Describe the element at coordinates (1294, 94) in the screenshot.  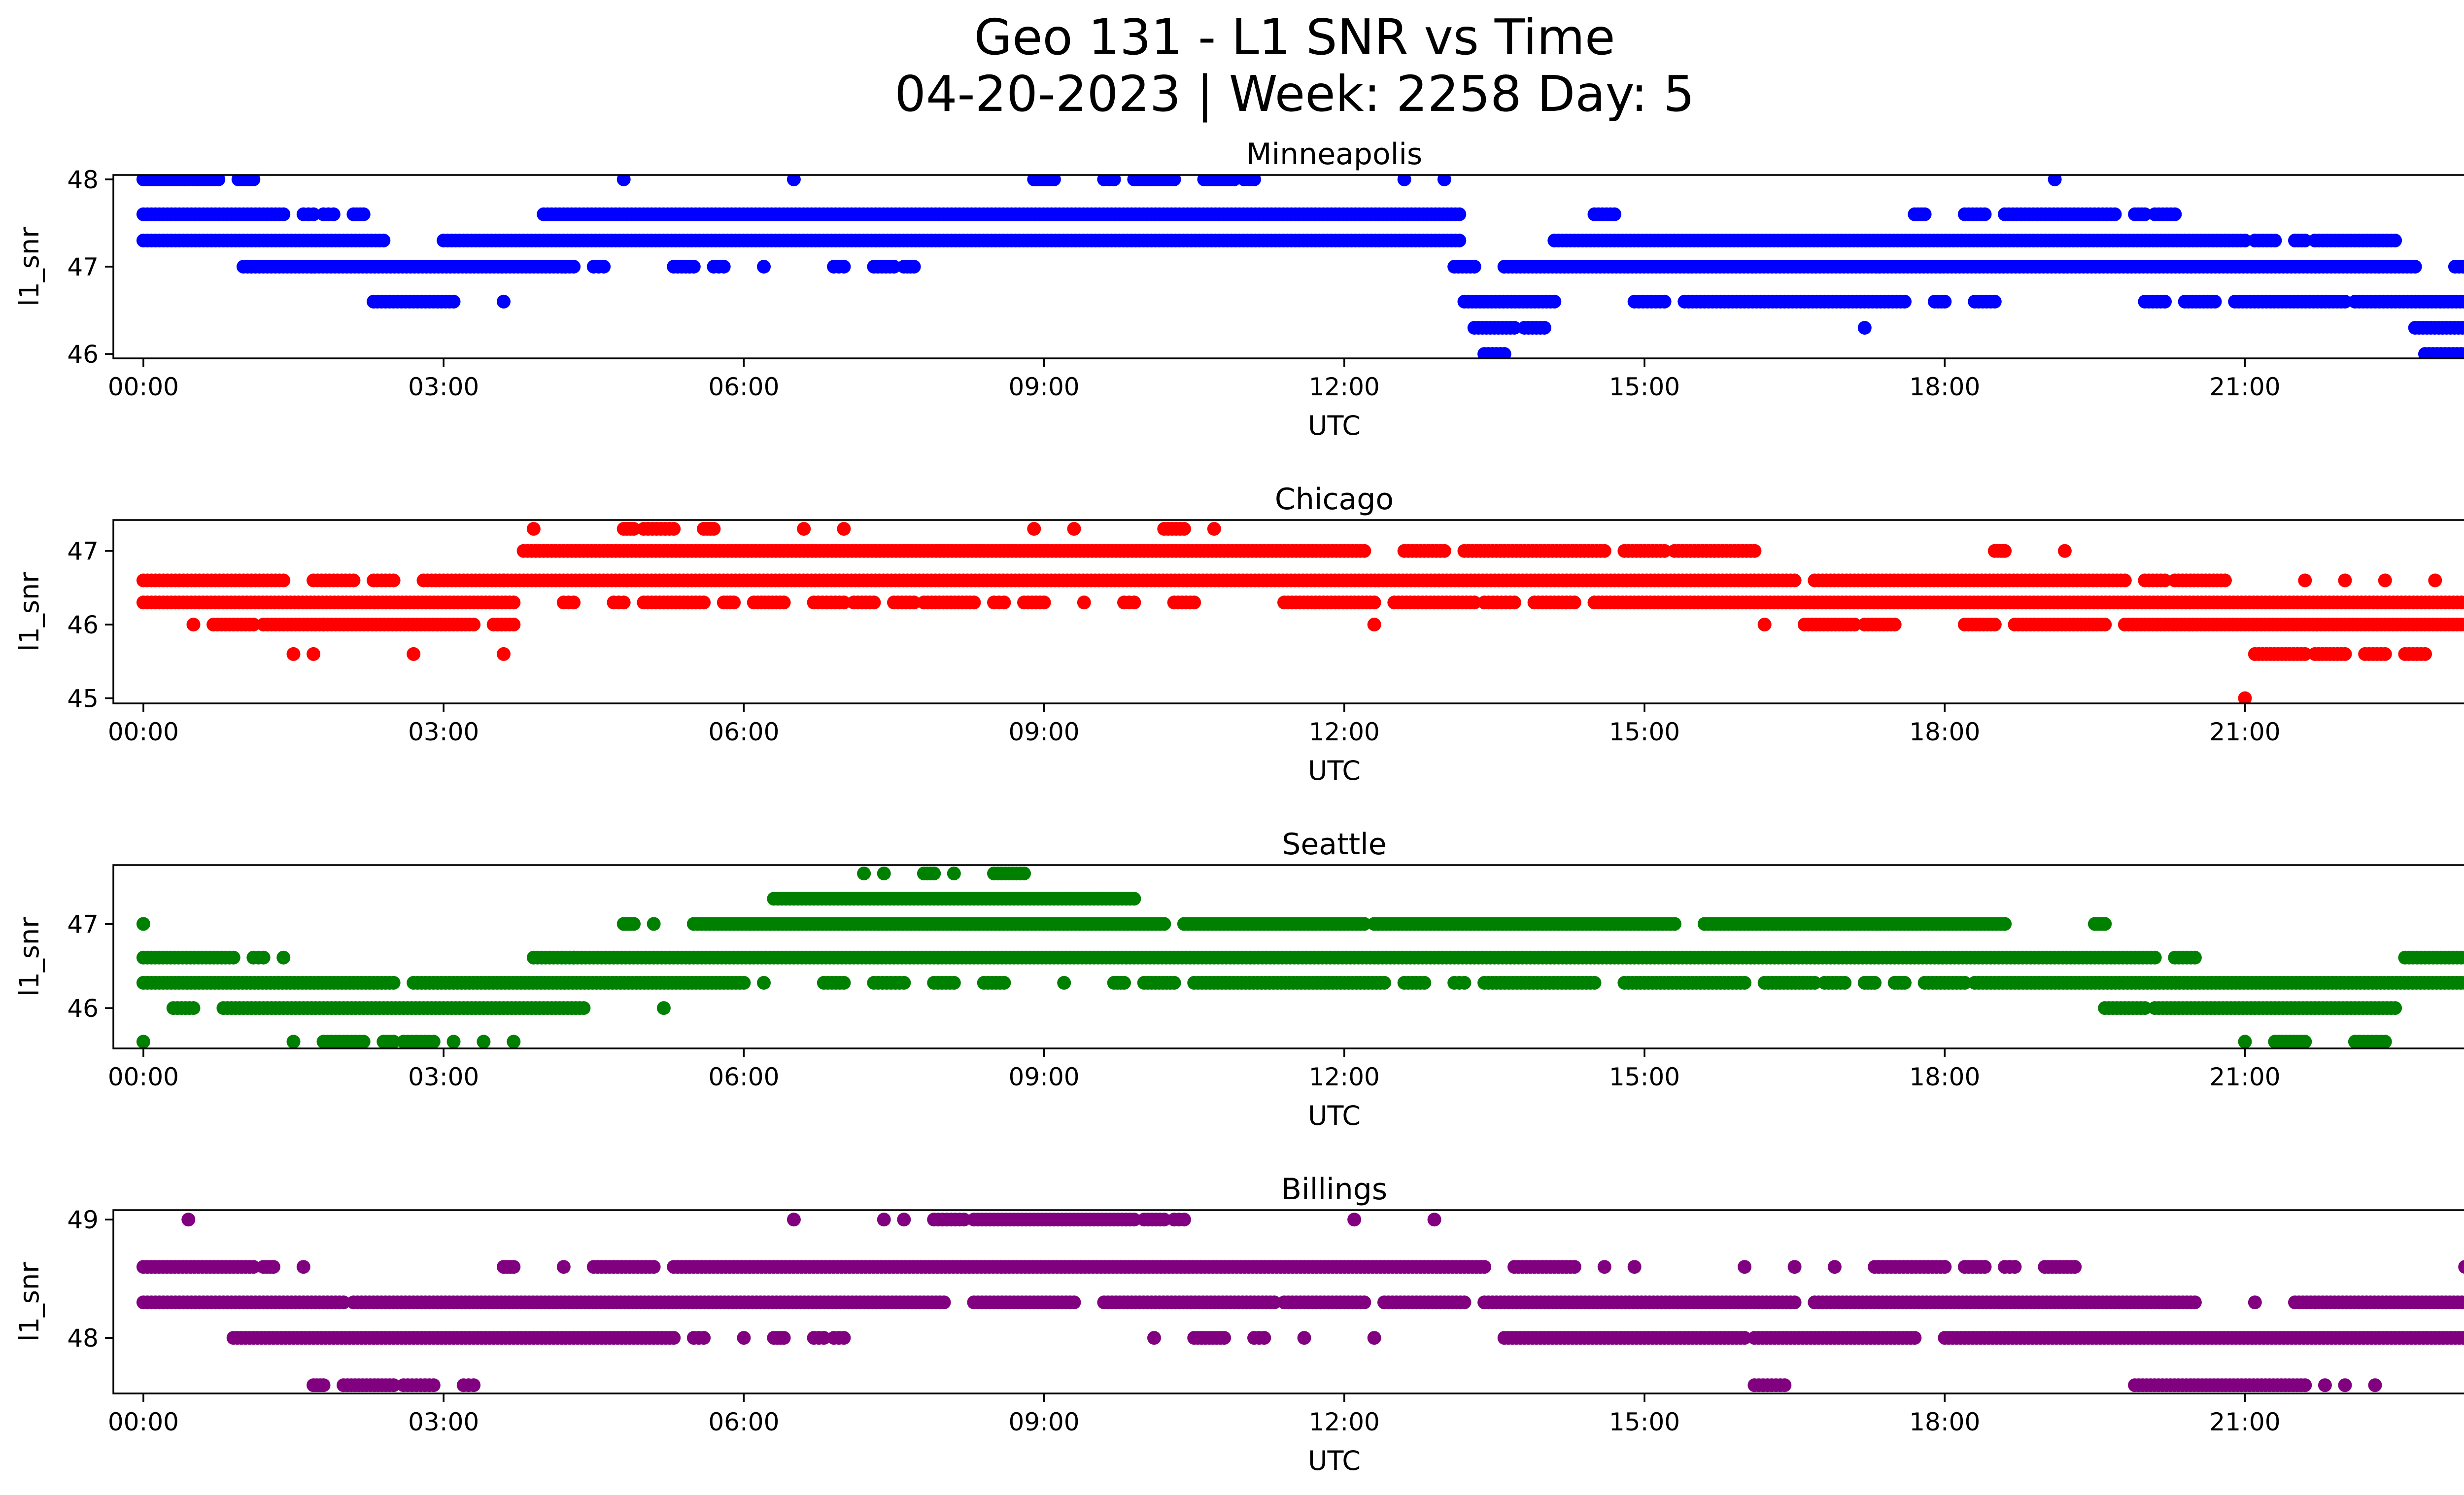
I see `figure-title-line2: 04-20-2023 | Week: 2258 Day: 5` at that location.